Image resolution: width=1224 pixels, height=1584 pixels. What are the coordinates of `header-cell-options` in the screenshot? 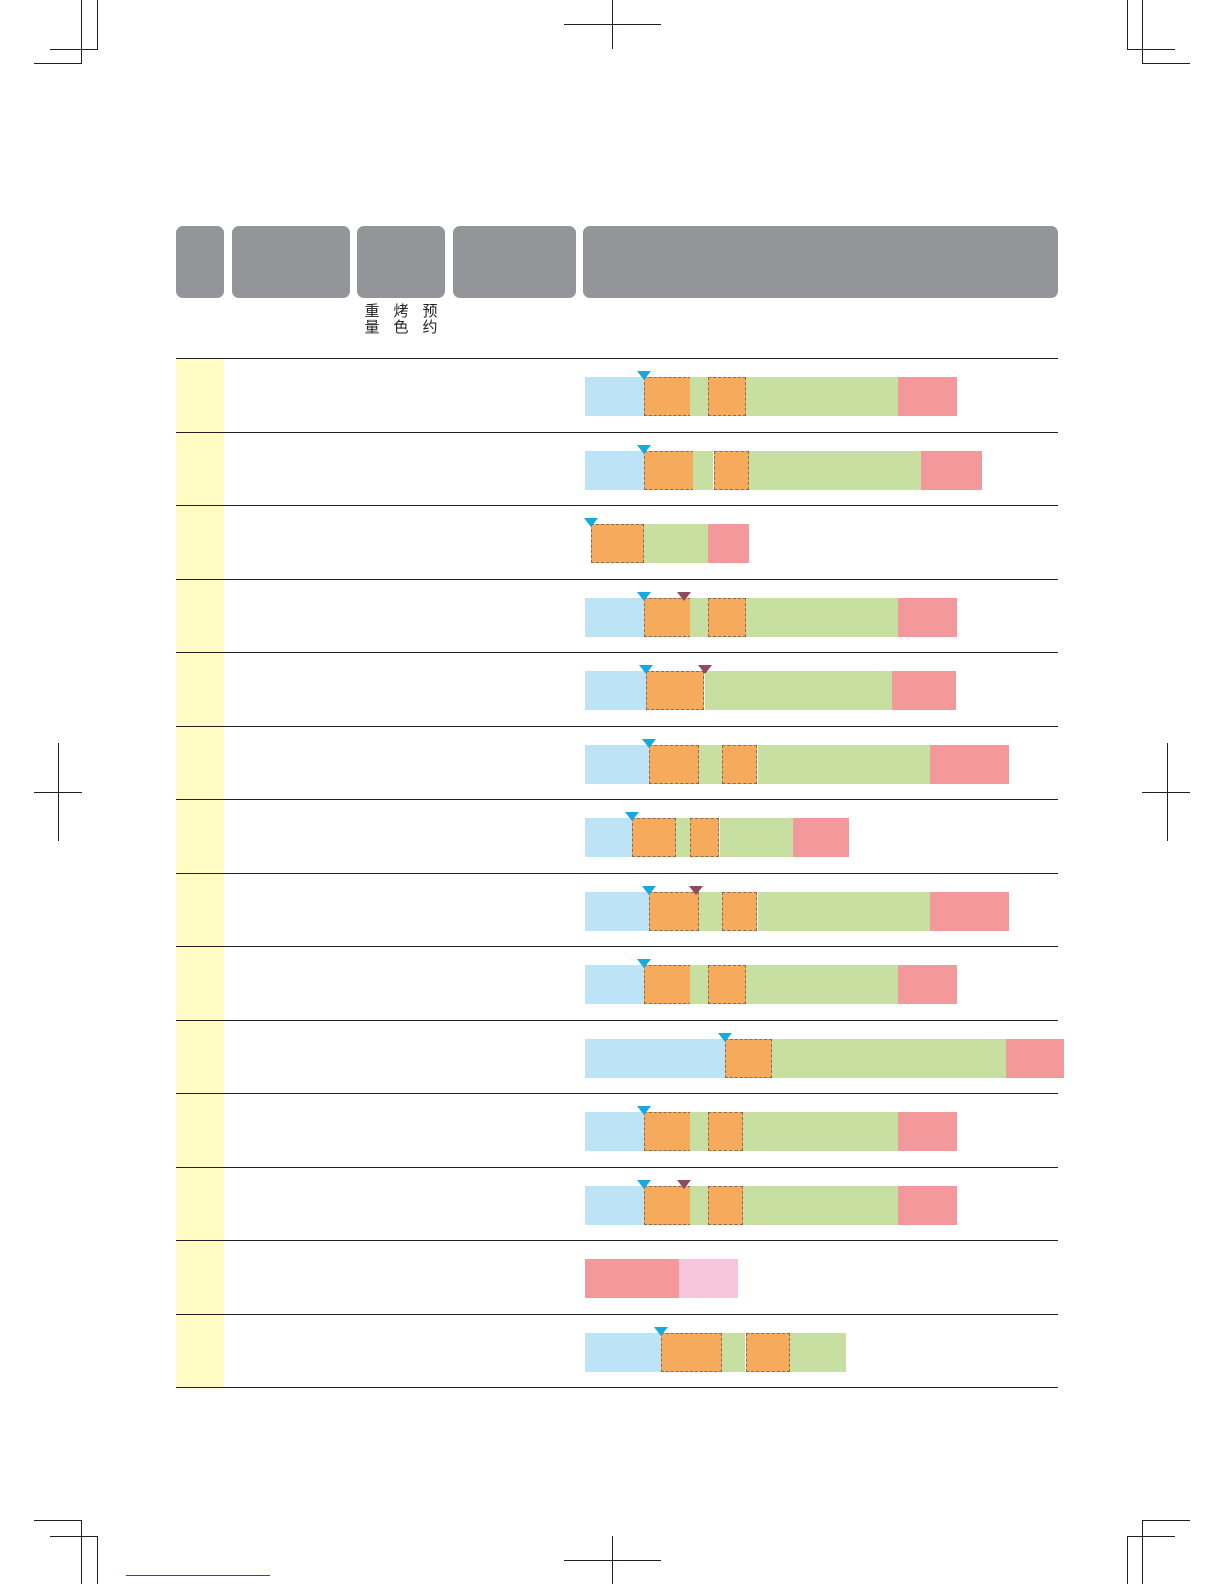 It's located at (401, 262).